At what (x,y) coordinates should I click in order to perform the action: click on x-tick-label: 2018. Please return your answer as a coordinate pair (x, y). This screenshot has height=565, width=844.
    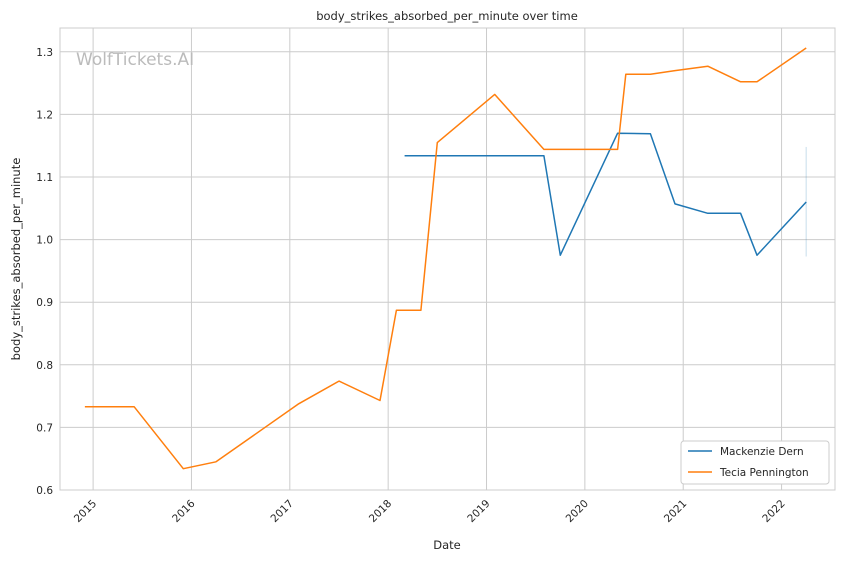
    Looking at the image, I should click on (380, 511).